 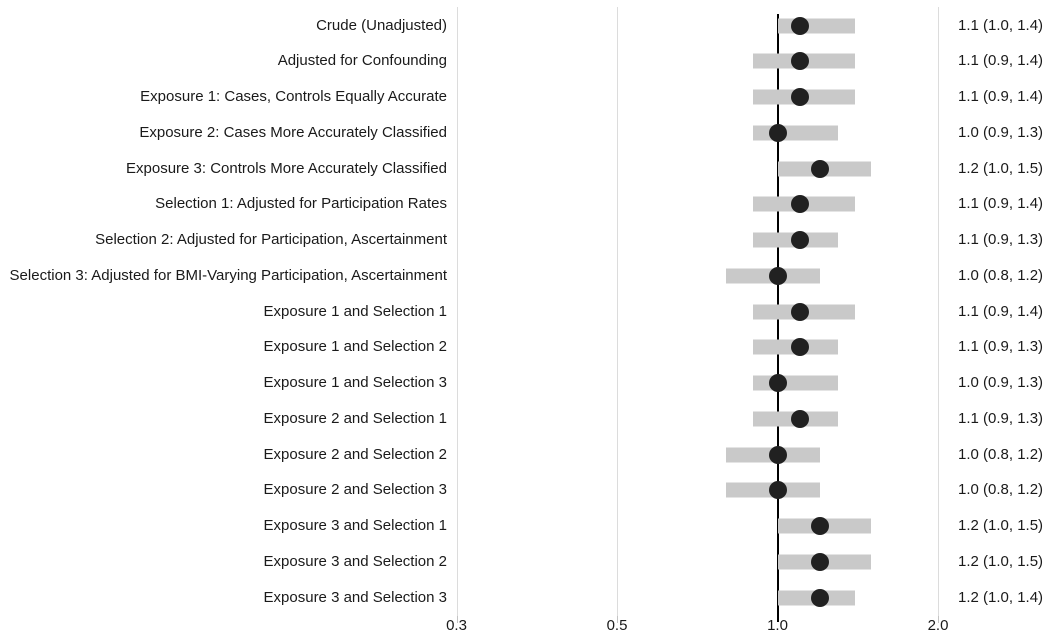 I want to click on x-axis-tick-label: 1.0, so click(x=777, y=625).